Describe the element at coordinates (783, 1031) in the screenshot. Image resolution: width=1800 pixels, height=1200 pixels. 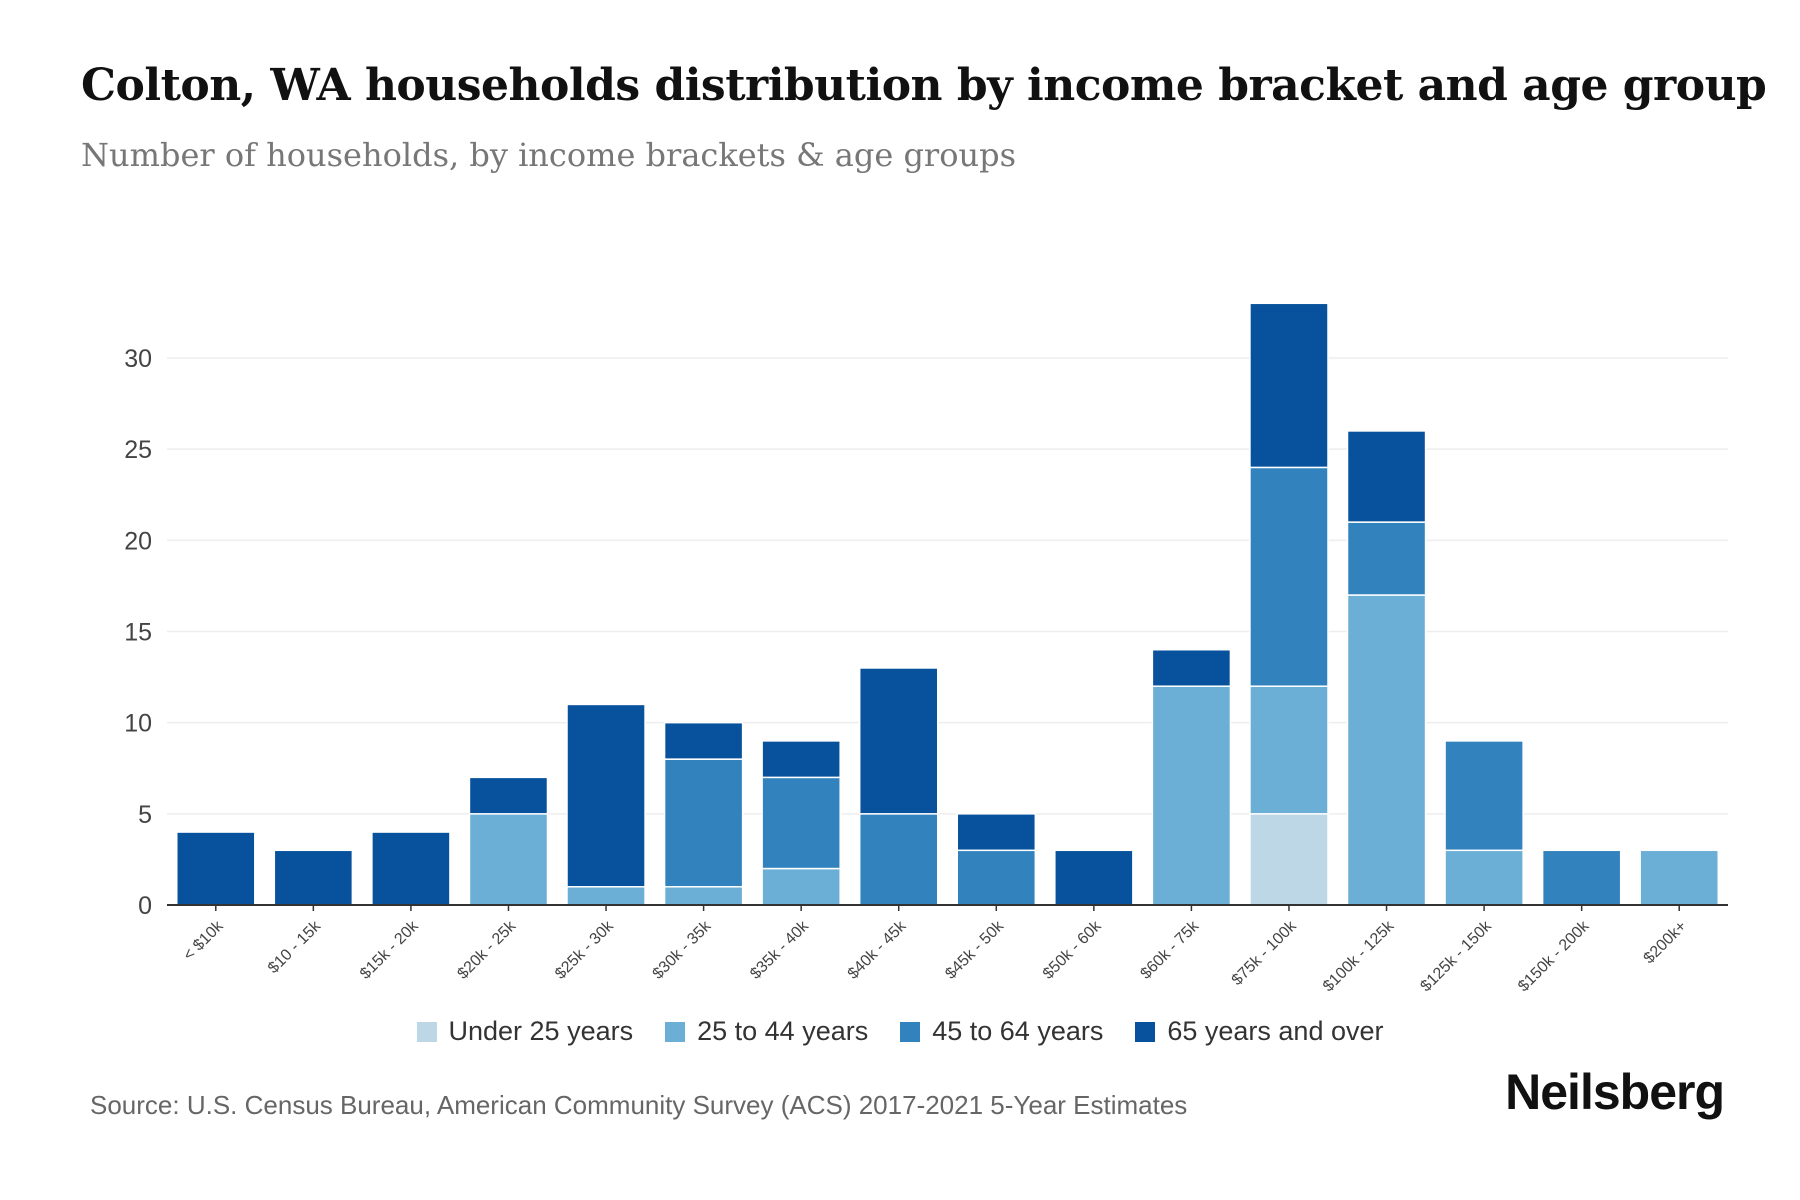
I see `legend-label: 25 to 44 years` at that location.